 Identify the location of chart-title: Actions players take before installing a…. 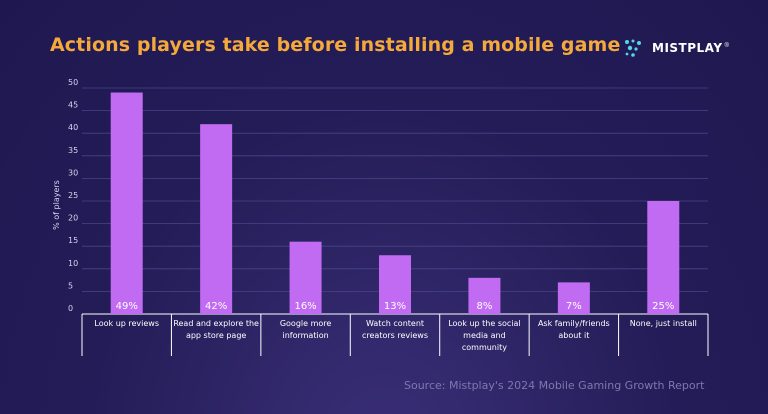
(335, 45).